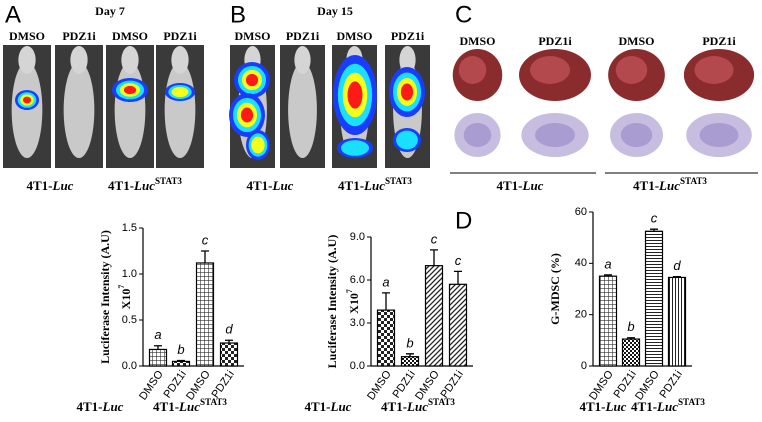 This screenshot has height=422, width=762. What do you see at coordinates (555, 289) in the screenshot?
I see `y-axis-label: G-MDSC (%)` at bounding box center [555, 289].